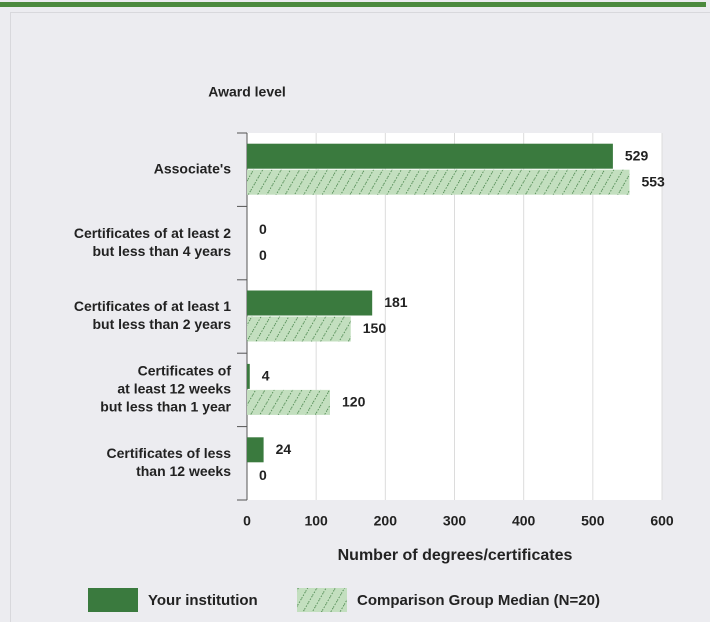  Describe the element at coordinates (185, 371) in the screenshot. I see `y-tick-label: Certificates of` at that location.